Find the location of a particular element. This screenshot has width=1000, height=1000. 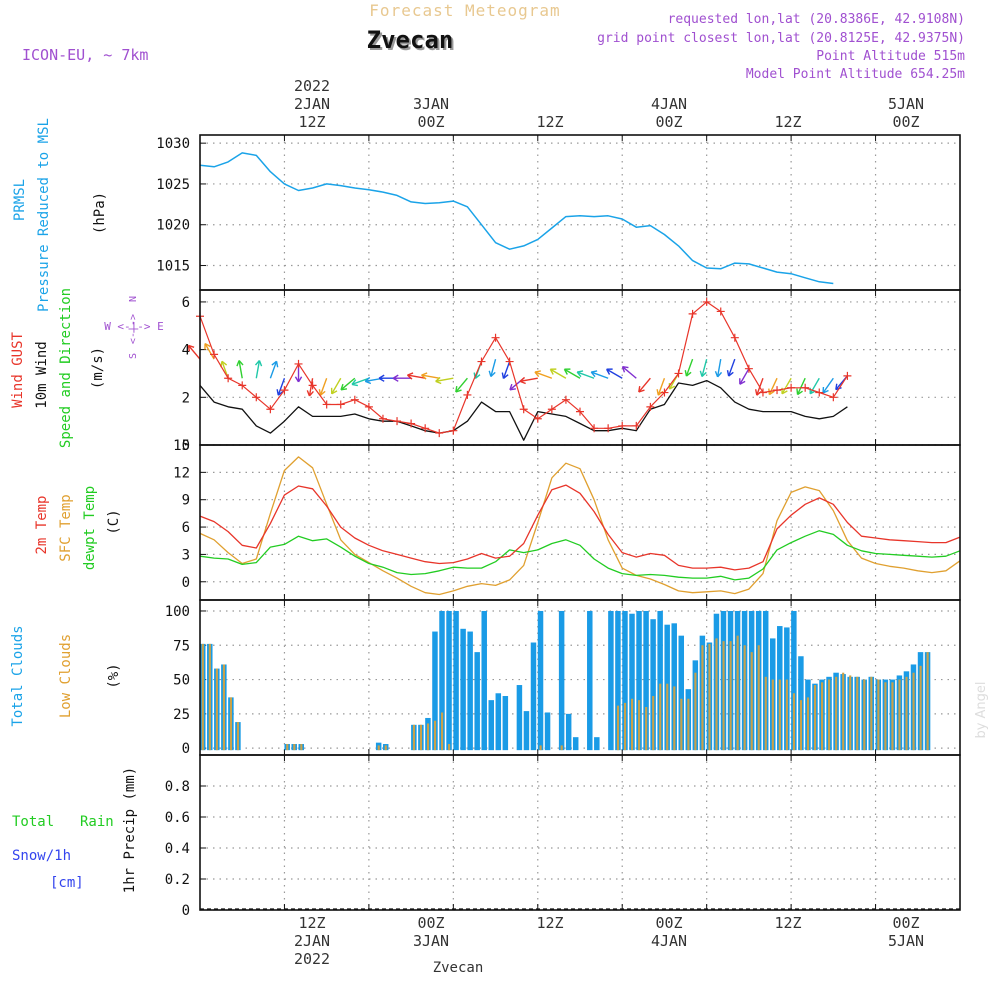

precipitation-ytick-label-0: 0 is located at coordinates (186, 911).